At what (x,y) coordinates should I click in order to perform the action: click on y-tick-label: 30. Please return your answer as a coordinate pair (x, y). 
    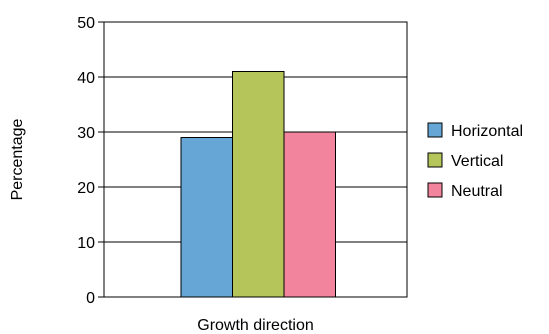
    Looking at the image, I should click on (86, 133).